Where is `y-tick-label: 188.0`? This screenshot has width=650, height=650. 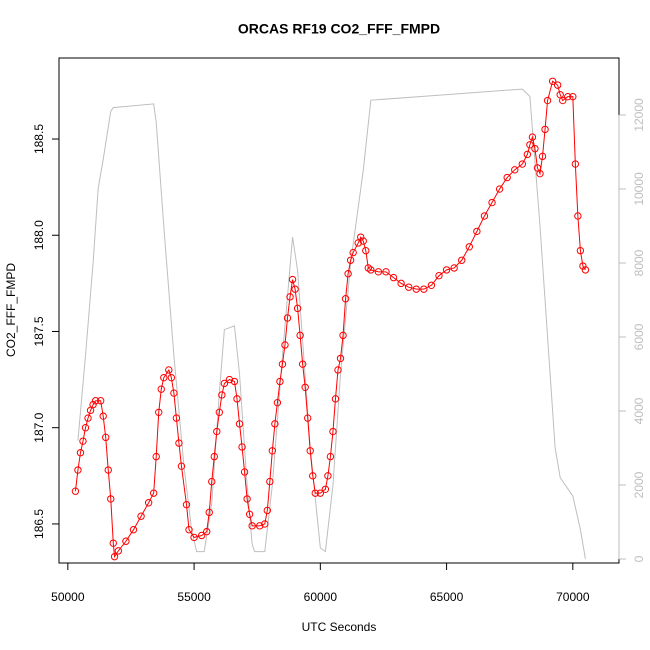
y-tick-label: 188.0 is located at coordinates (39, 235).